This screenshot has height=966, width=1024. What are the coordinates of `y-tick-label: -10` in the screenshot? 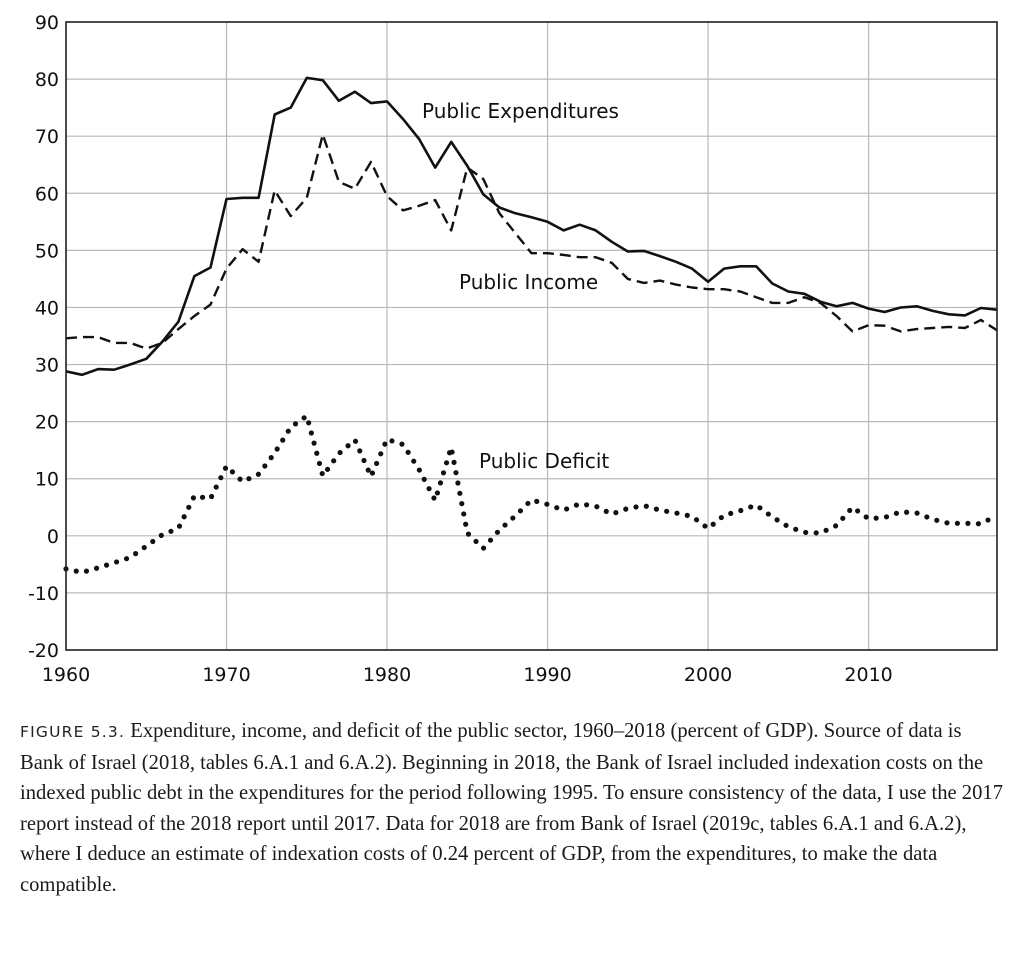 It's located at (43, 594).